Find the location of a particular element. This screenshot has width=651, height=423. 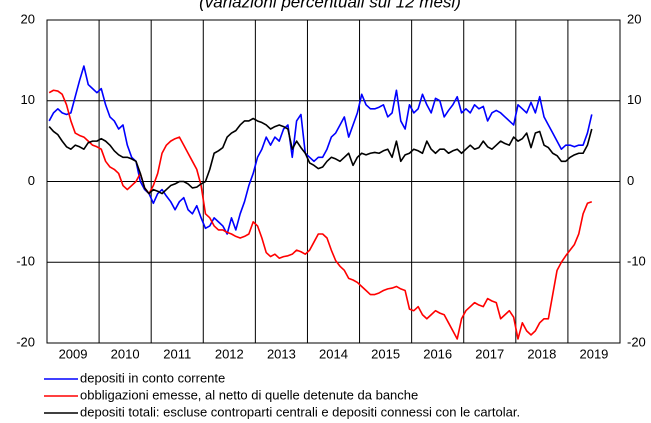

x-tick-label: 2018 is located at coordinates (541, 353).